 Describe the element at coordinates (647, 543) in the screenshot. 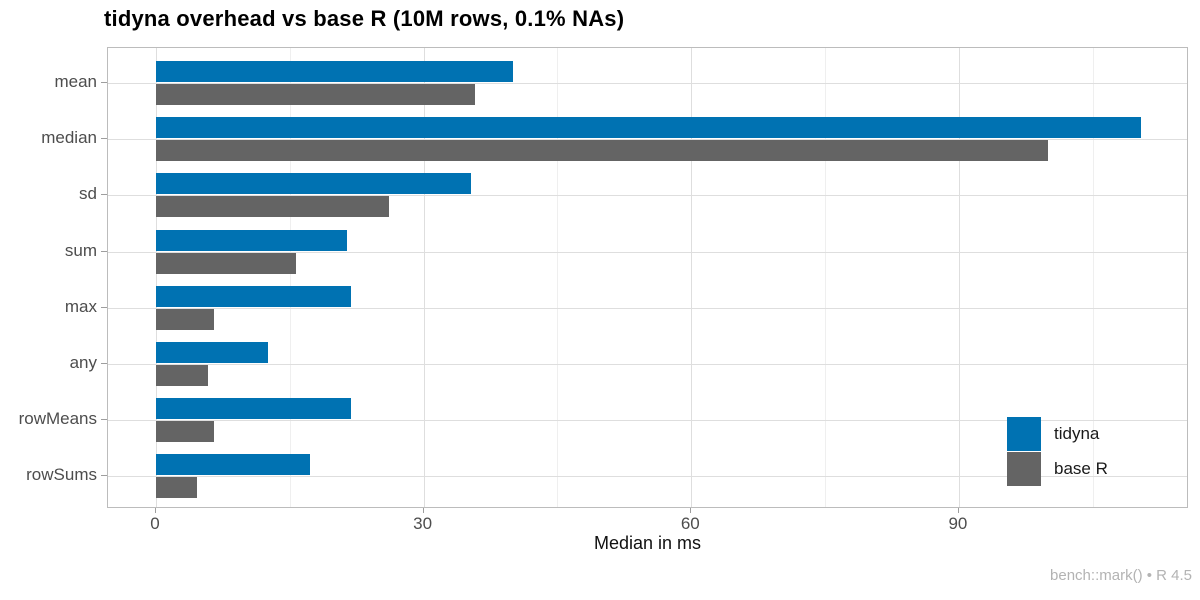

I see `x-axis-title: Median in ms` at that location.